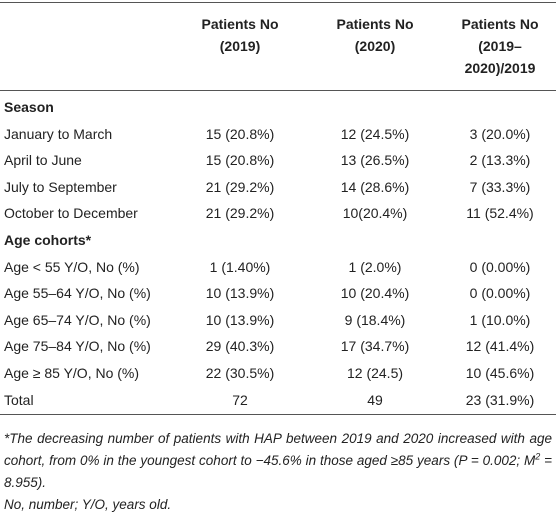 Image resolution: width=556 pixels, height=516 pixels. What do you see at coordinates (538, 456) in the screenshot?
I see `note-superscript: 2` at bounding box center [538, 456].